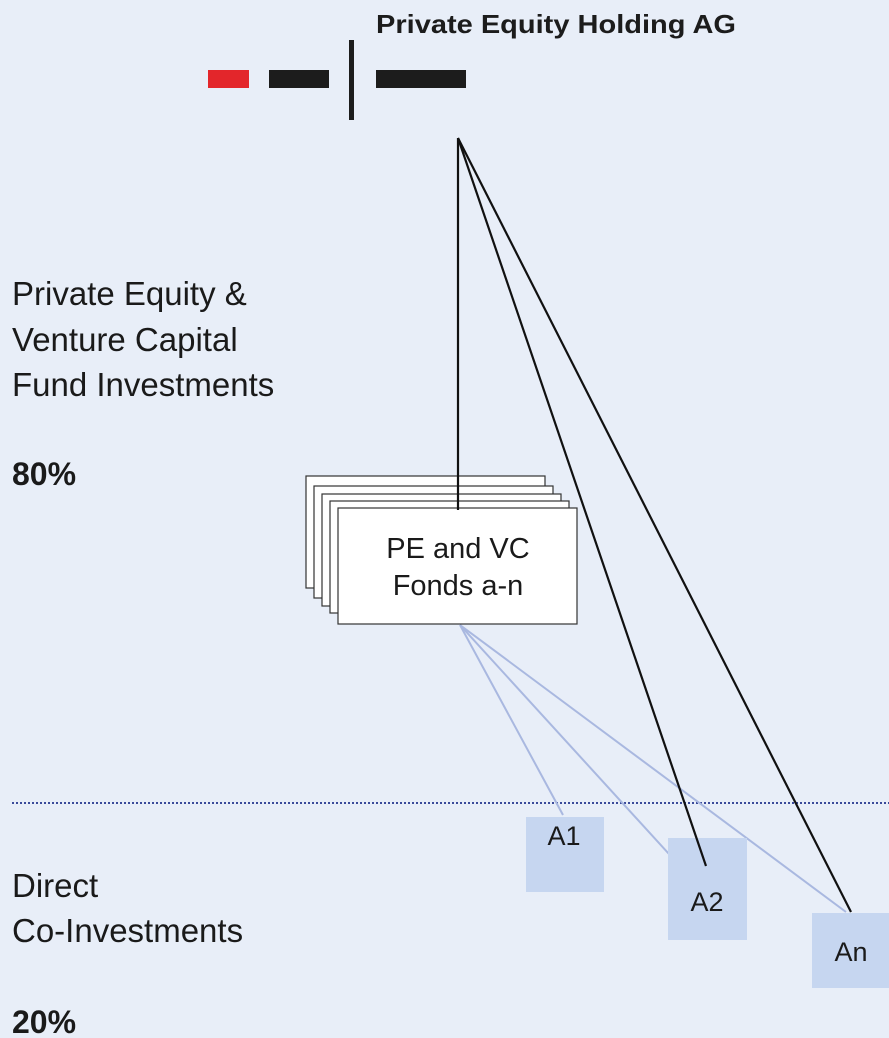 This screenshot has height=1038, width=889. What do you see at coordinates (457, 566) in the screenshot?
I see `fund-card` at bounding box center [457, 566].